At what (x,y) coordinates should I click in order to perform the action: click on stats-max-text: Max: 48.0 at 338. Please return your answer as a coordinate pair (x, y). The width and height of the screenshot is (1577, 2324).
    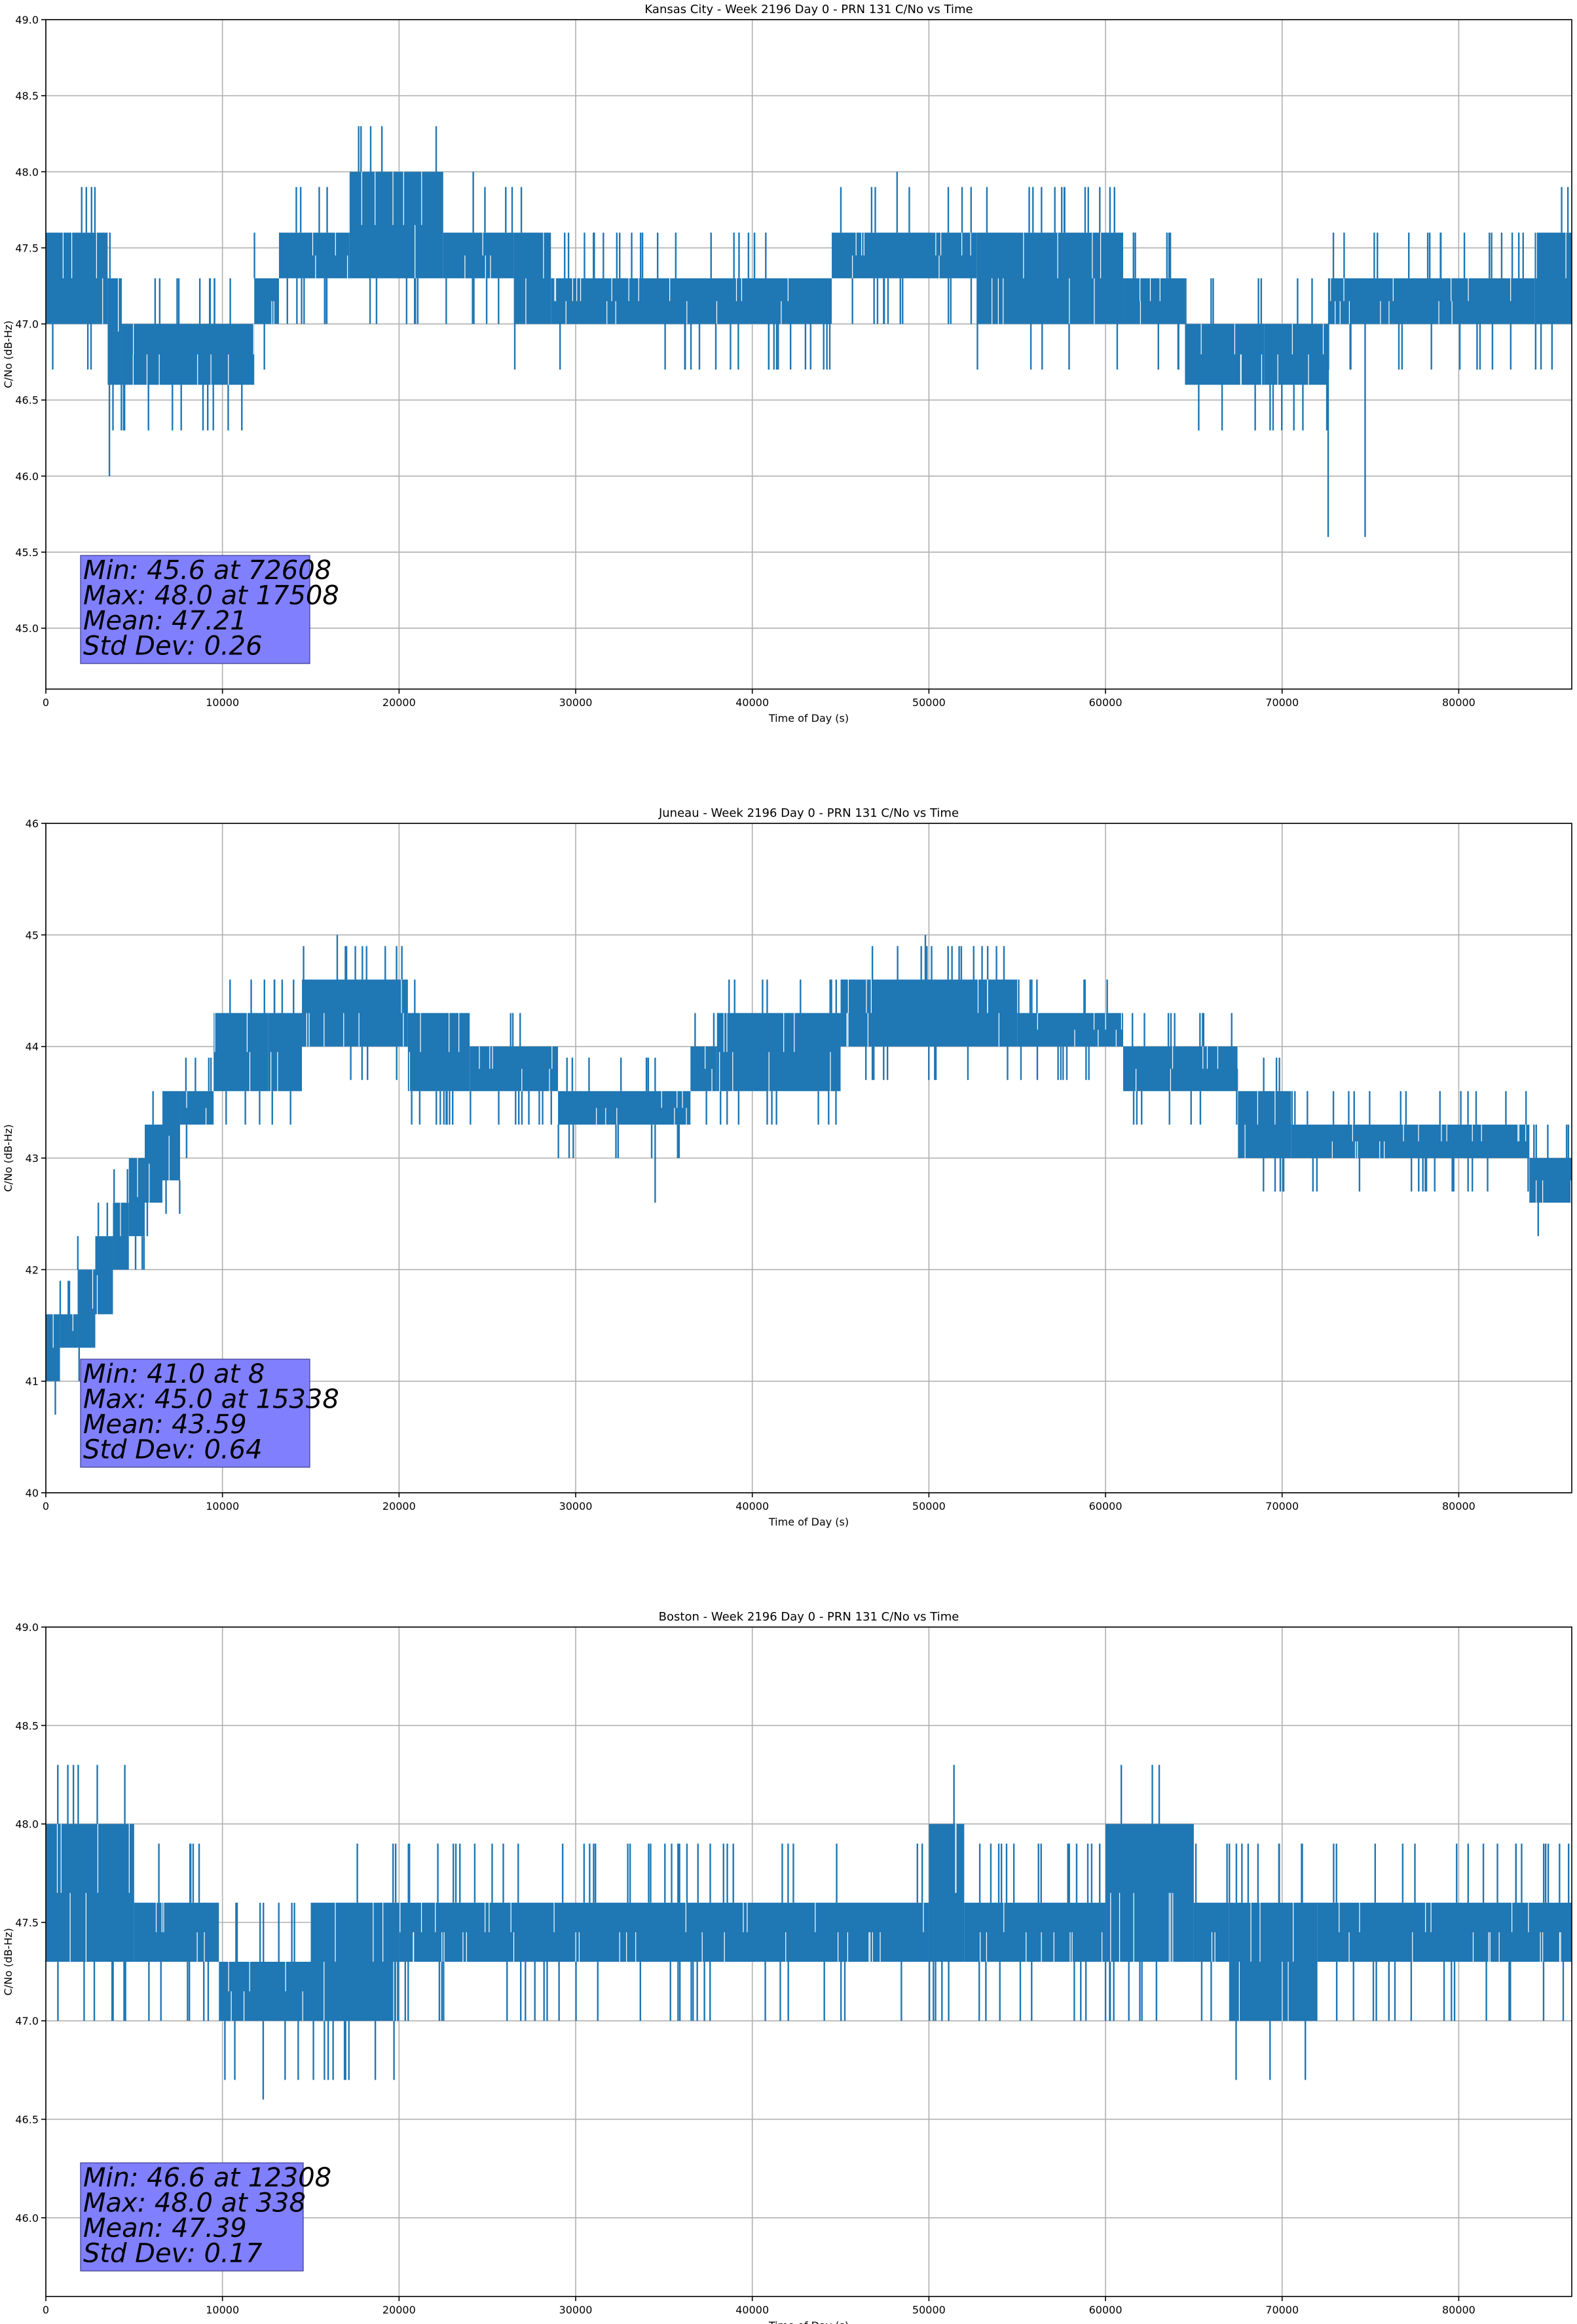
    Looking at the image, I should click on (194, 2203).